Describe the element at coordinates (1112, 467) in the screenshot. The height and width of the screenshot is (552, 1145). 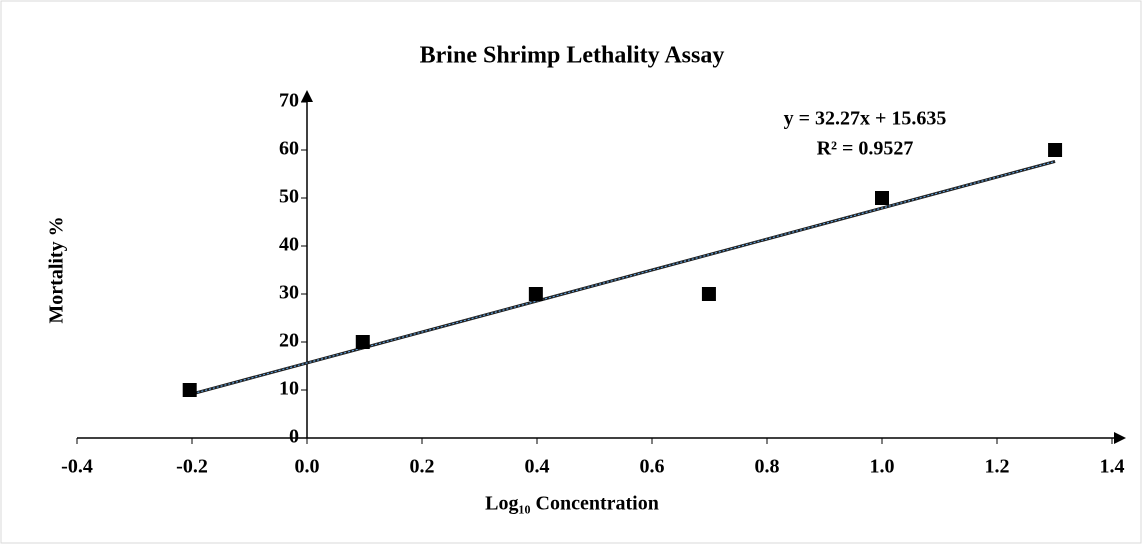
I see `x-tick-label: 1.4` at that location.